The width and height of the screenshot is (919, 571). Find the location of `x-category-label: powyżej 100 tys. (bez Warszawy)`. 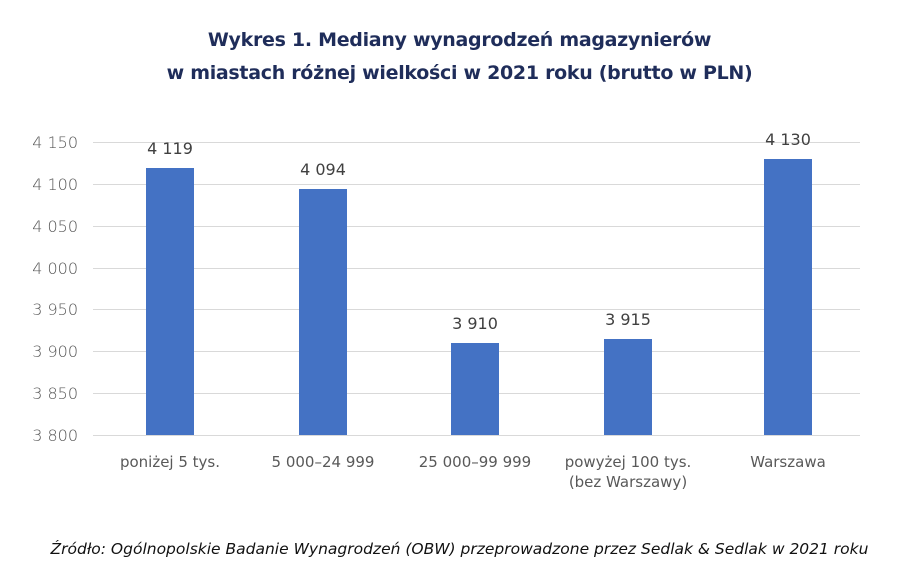

x-category-label: powyżej 100 tys. (bez Warszawy) is located at coordinates (628, 472).